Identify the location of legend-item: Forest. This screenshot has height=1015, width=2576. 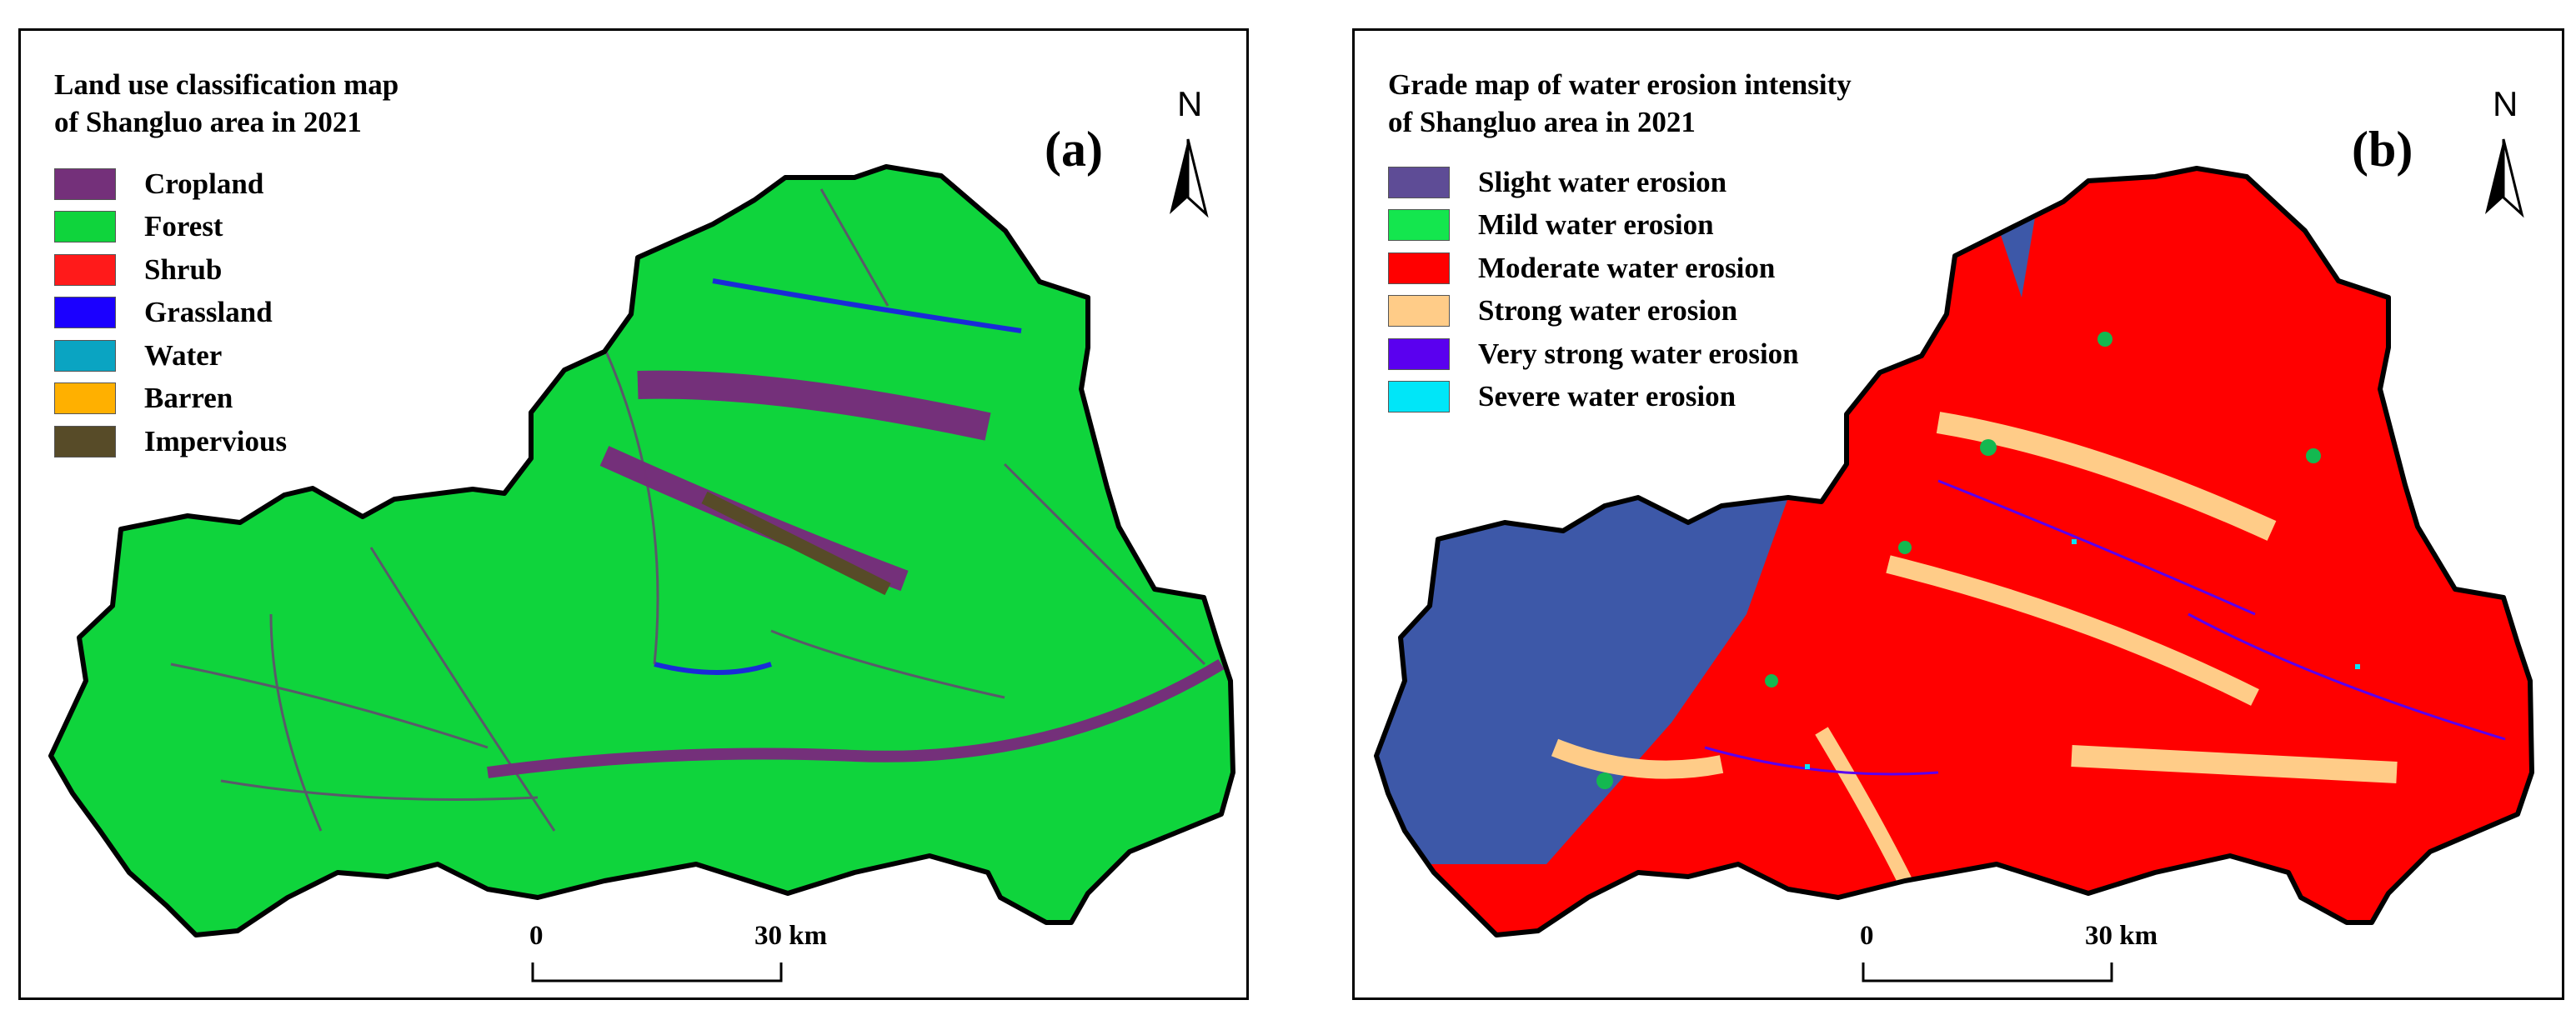
(170, 227).